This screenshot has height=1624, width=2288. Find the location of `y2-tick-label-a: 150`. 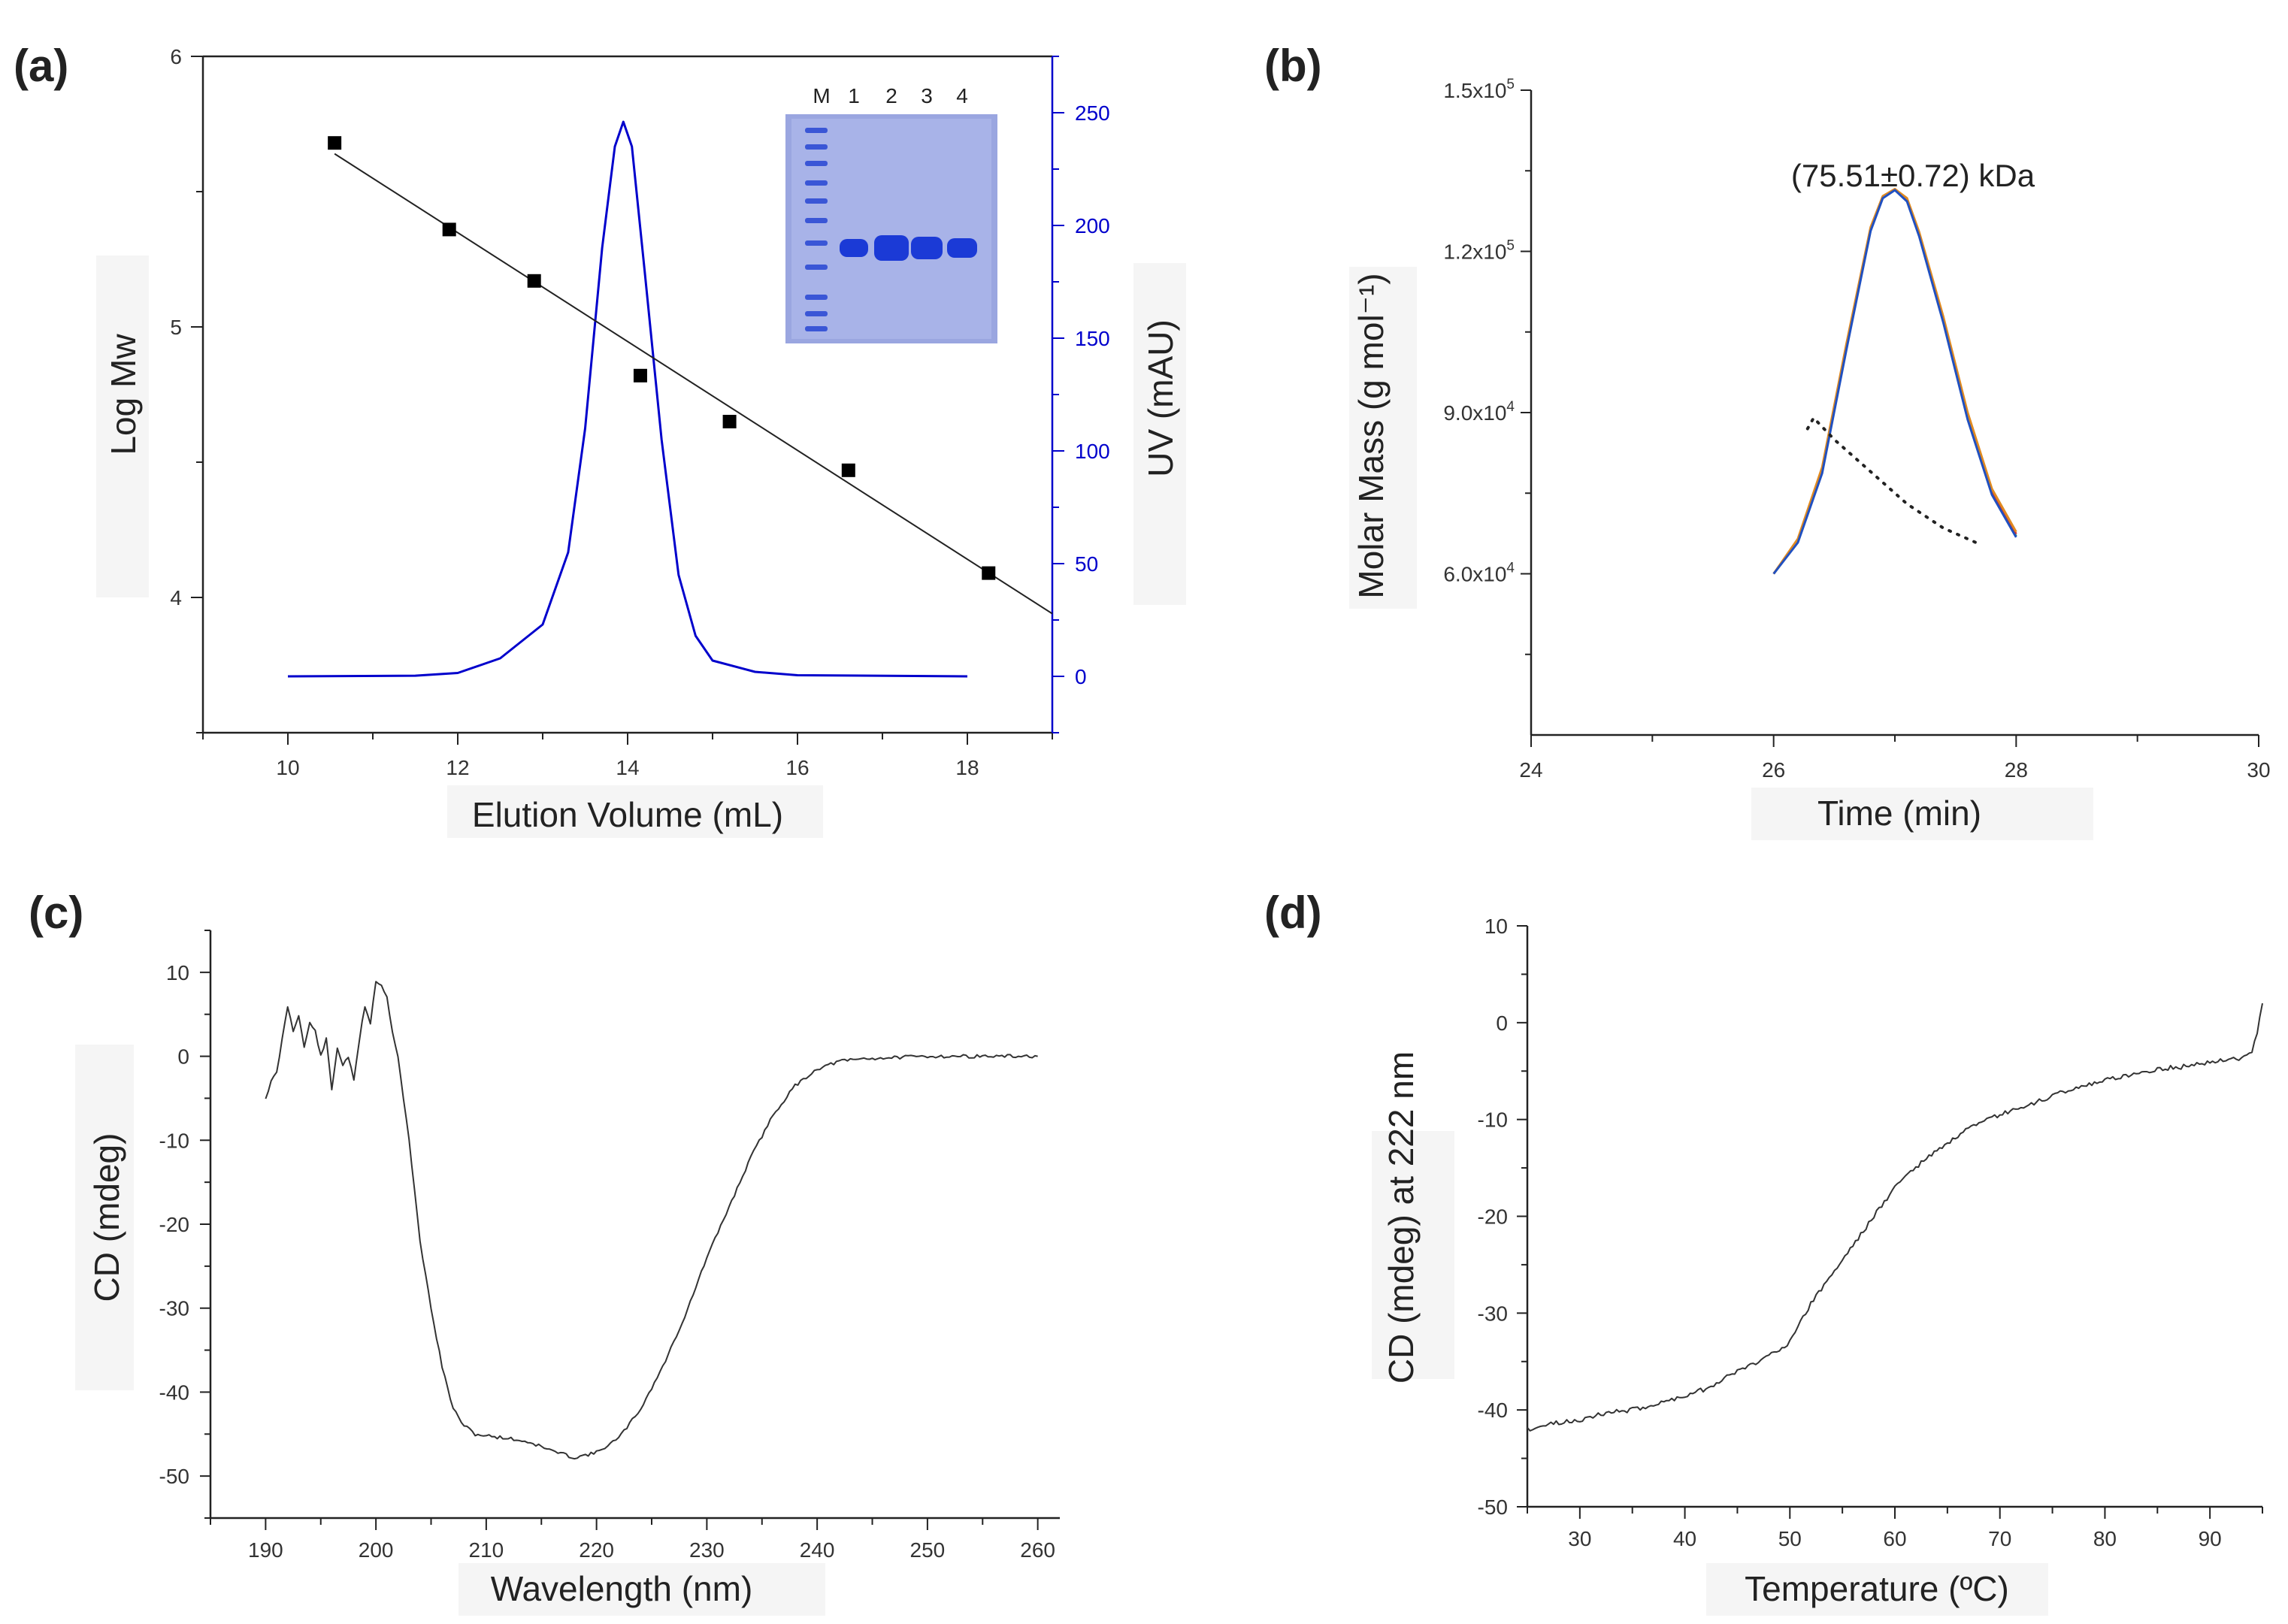

y2-tick-label-a: 150 is located at coordinates (1092, 338).